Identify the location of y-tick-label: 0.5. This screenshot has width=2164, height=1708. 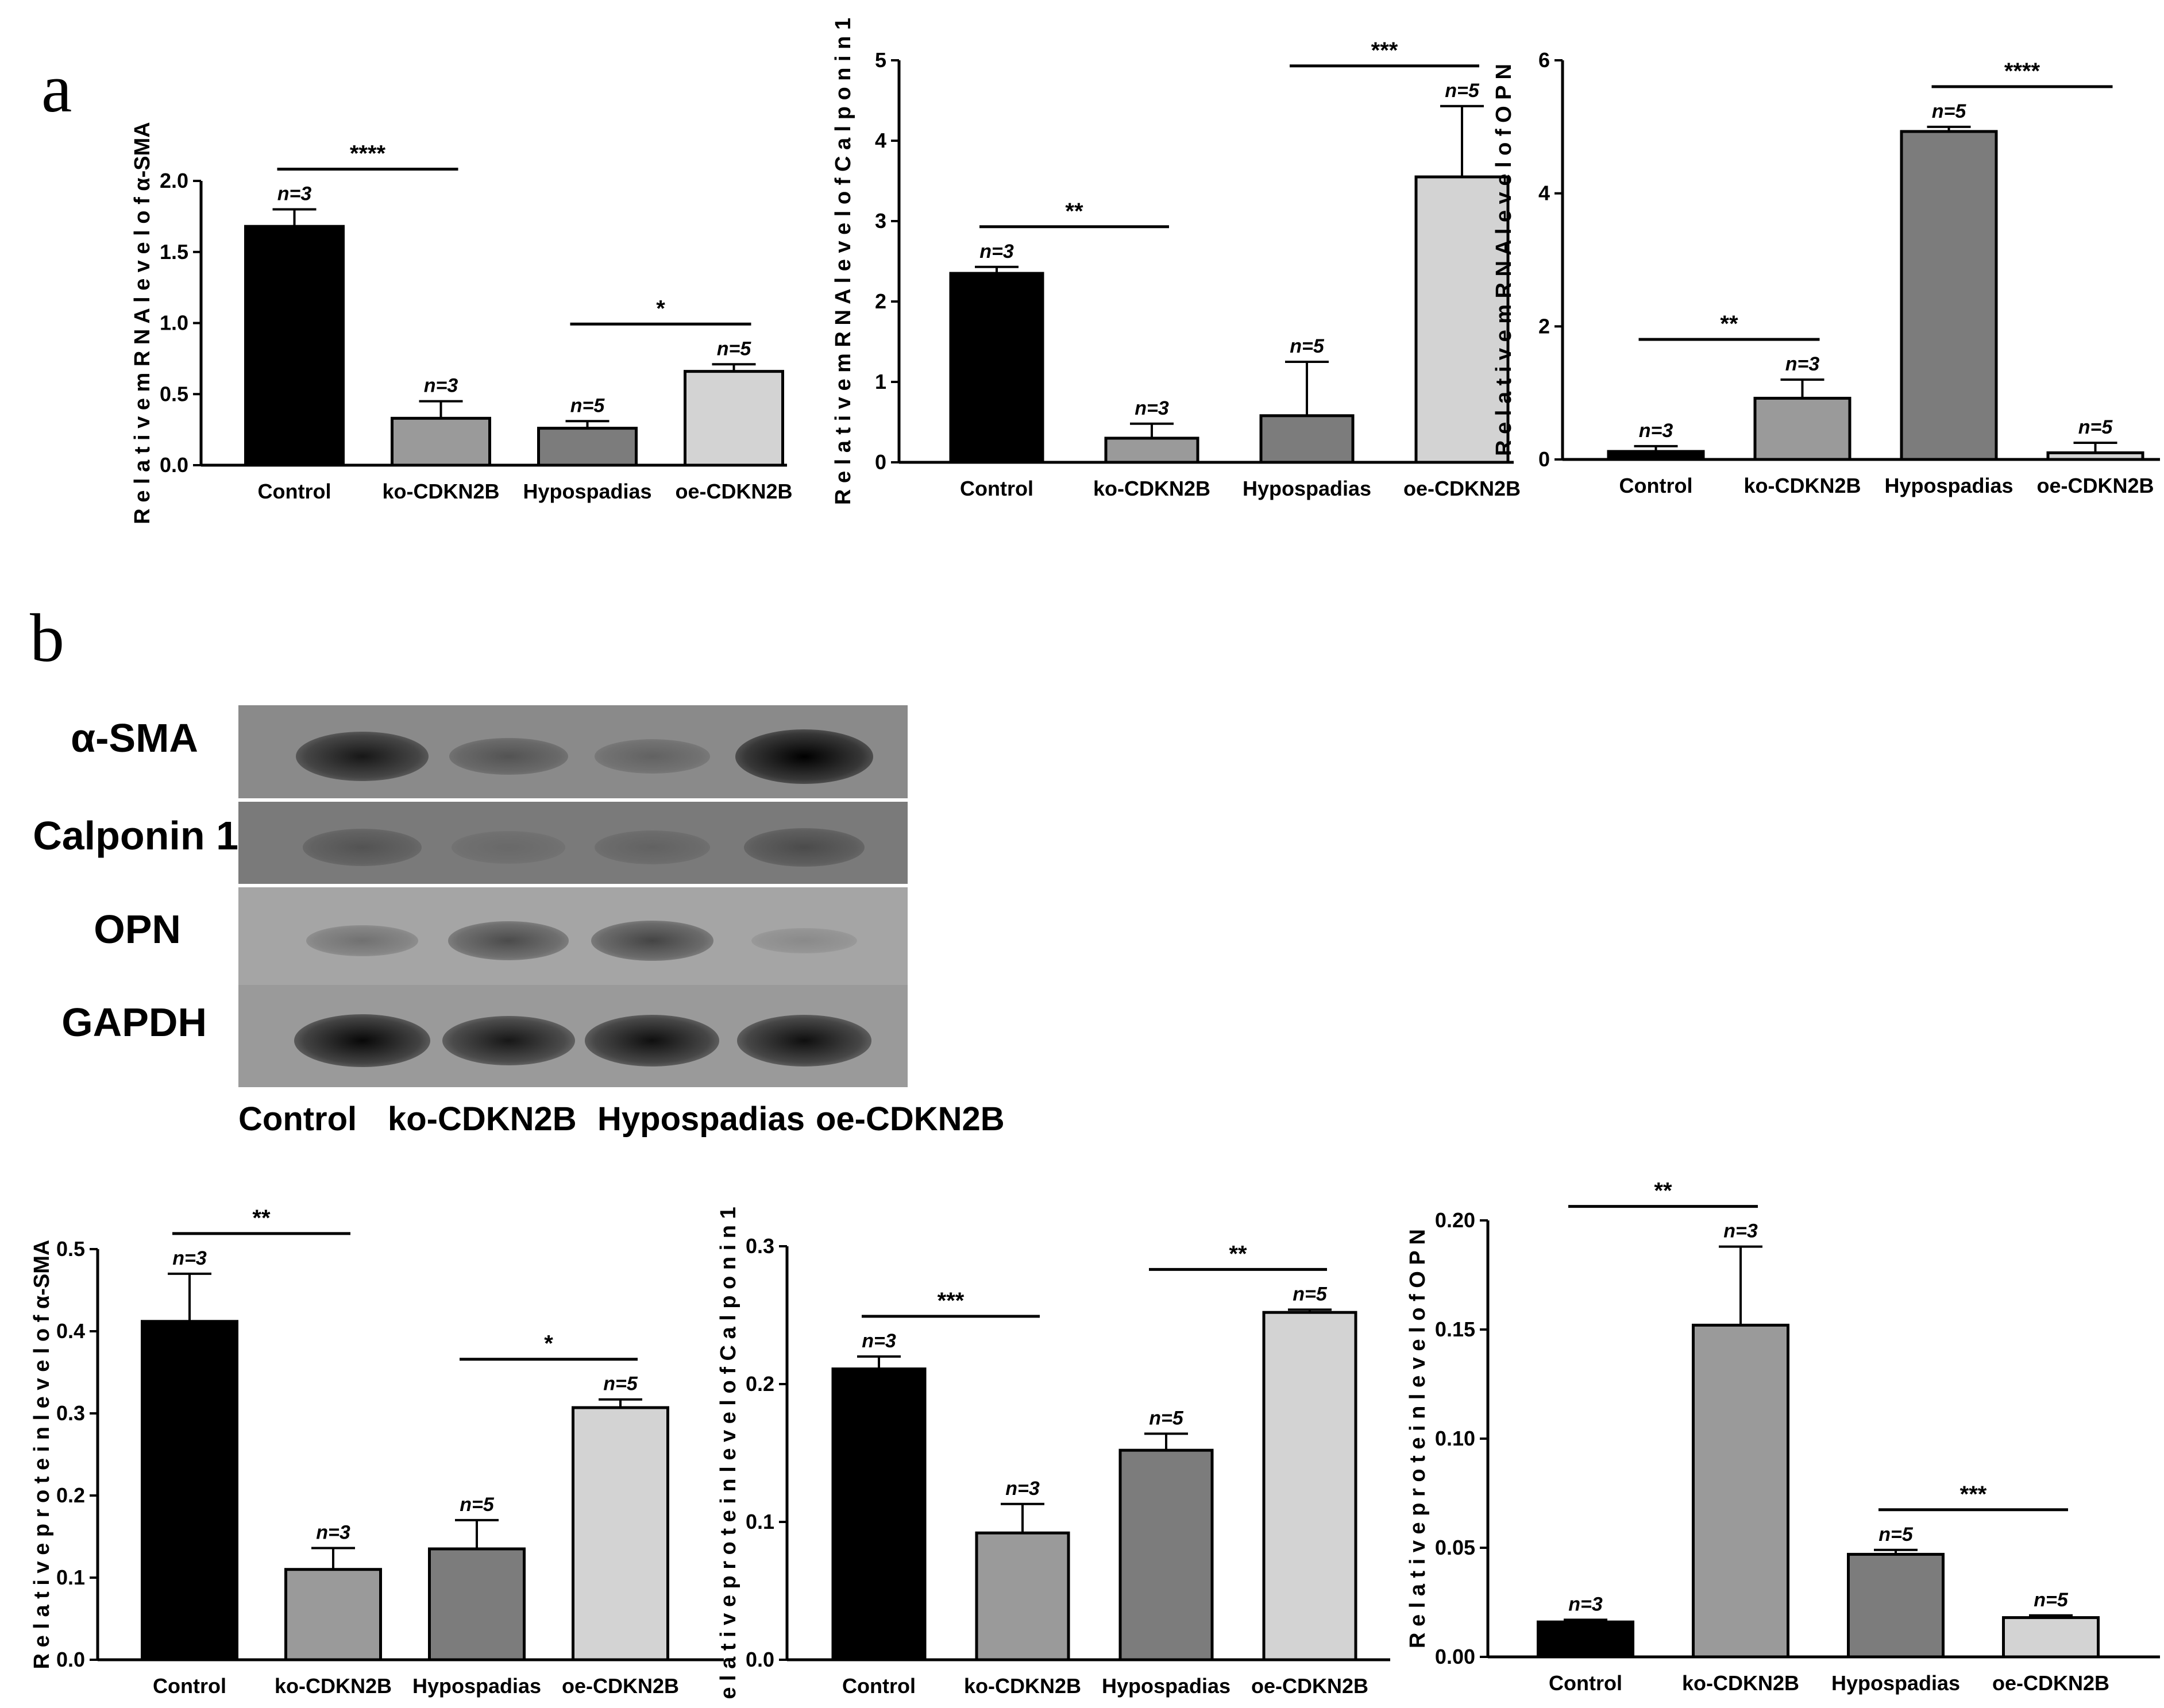
(71, 1249).